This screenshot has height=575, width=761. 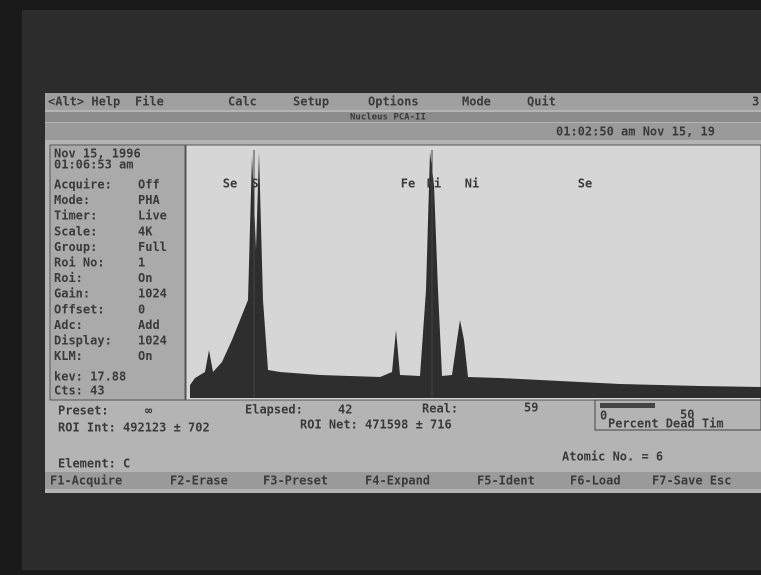 I want to click on dead-time-level, so click(x=627, y=405).